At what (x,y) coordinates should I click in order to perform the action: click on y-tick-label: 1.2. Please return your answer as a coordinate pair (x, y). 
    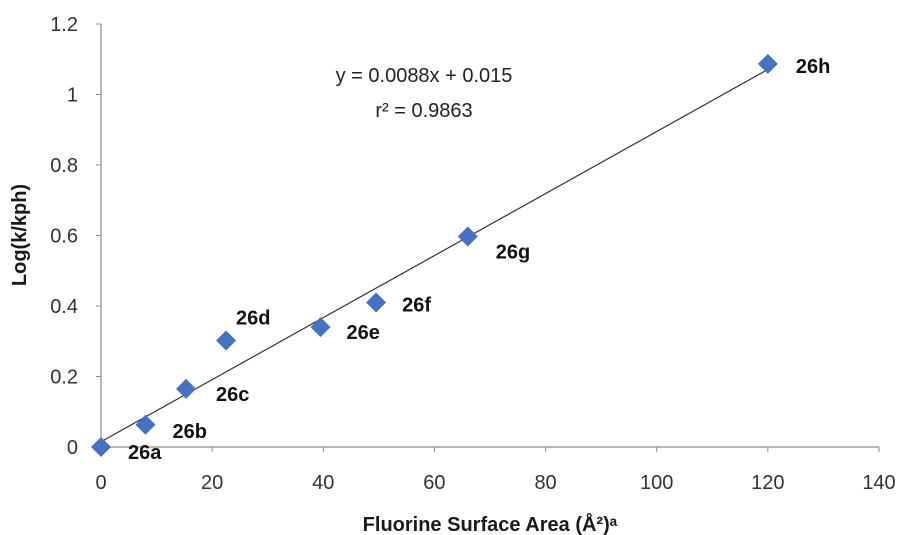
    Looking at the image, I should click on (64, 25).